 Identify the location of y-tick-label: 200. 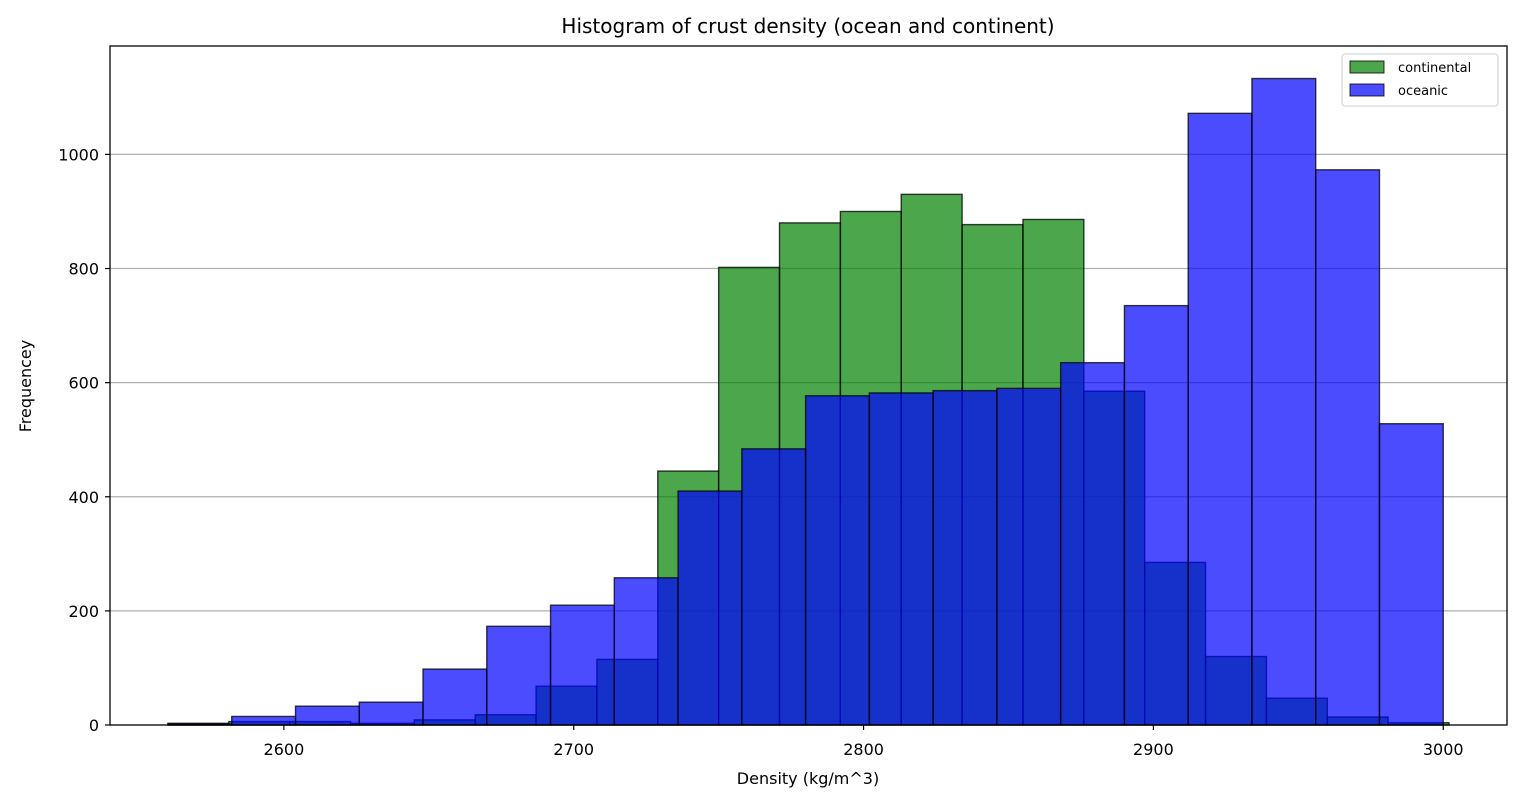
(83, 611).